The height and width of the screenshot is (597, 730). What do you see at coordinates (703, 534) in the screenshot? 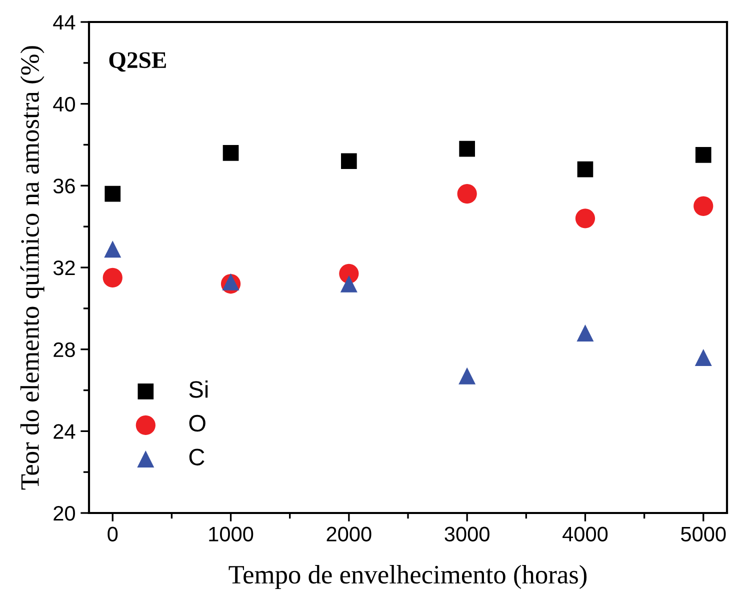
I see `x-tick-label: 5000` at bounding box center [703, 534].